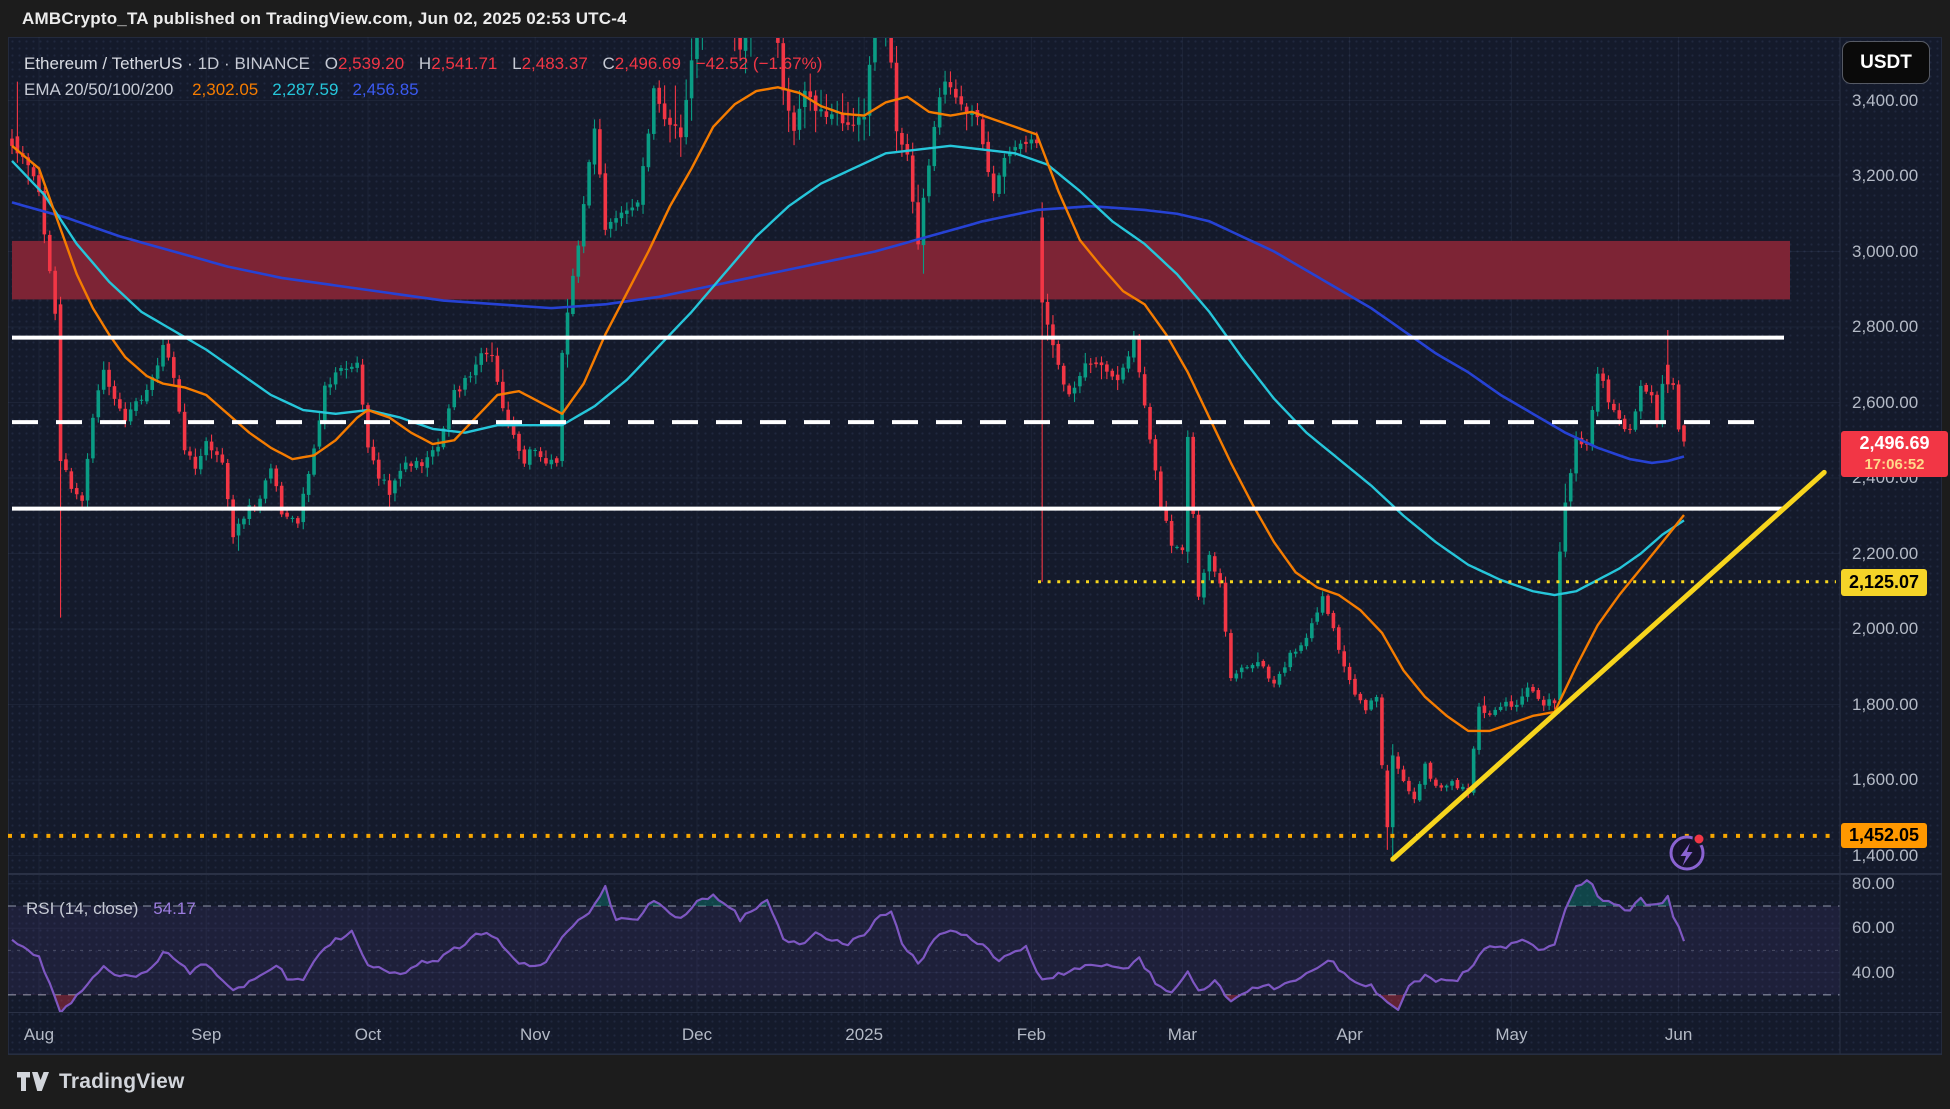 The height and width of the screenshot is (1109, 1950). What do you see at coordinates (464, 63) in the screenshot?
I see `high-value: 2,541.71` at bounding box center [464, 63].